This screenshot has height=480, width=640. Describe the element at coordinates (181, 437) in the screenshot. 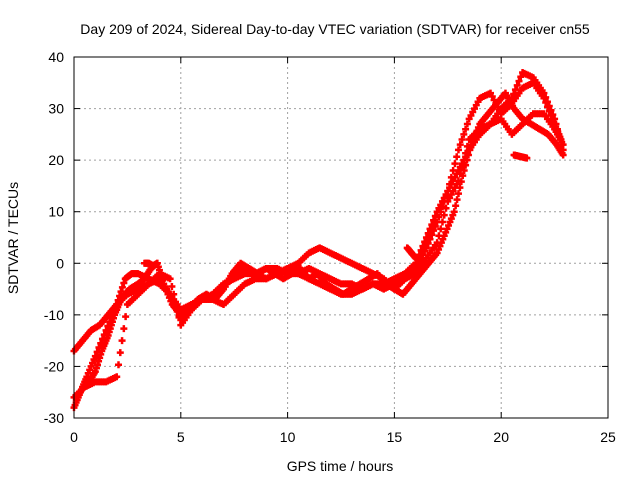

I see `x-tick-label: 5` at that location.